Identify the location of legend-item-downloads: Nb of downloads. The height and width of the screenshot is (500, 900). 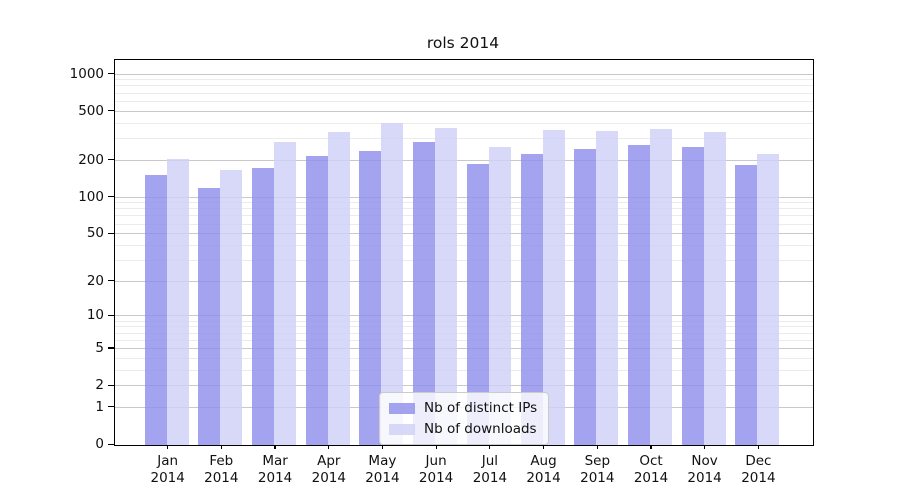
(463, 429).